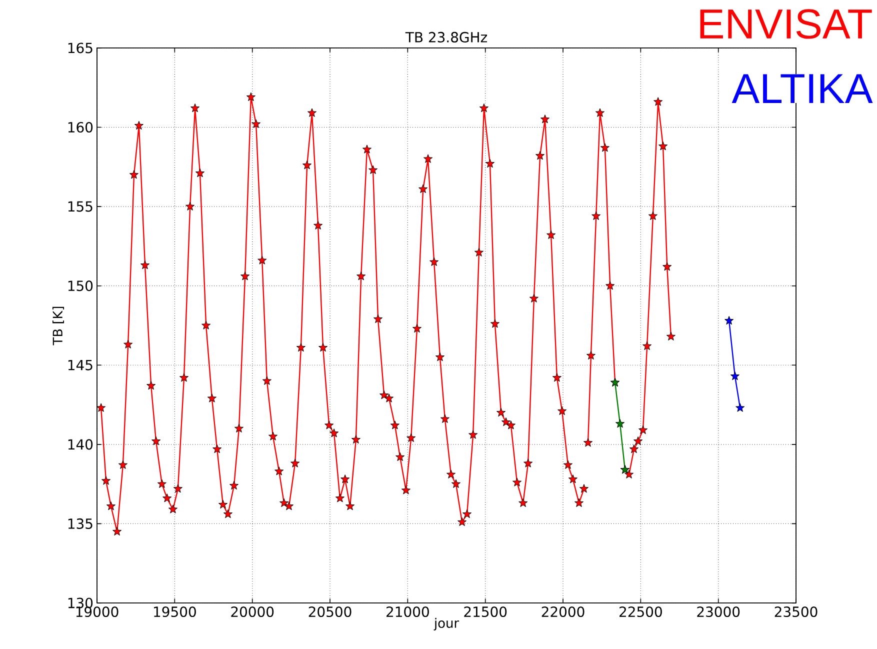 The width and height of the screenshot is (877, 649). Describe the element at coordinates (58, 326) in the screenshot. I see `y-axis-title: TB [K]` at that location.